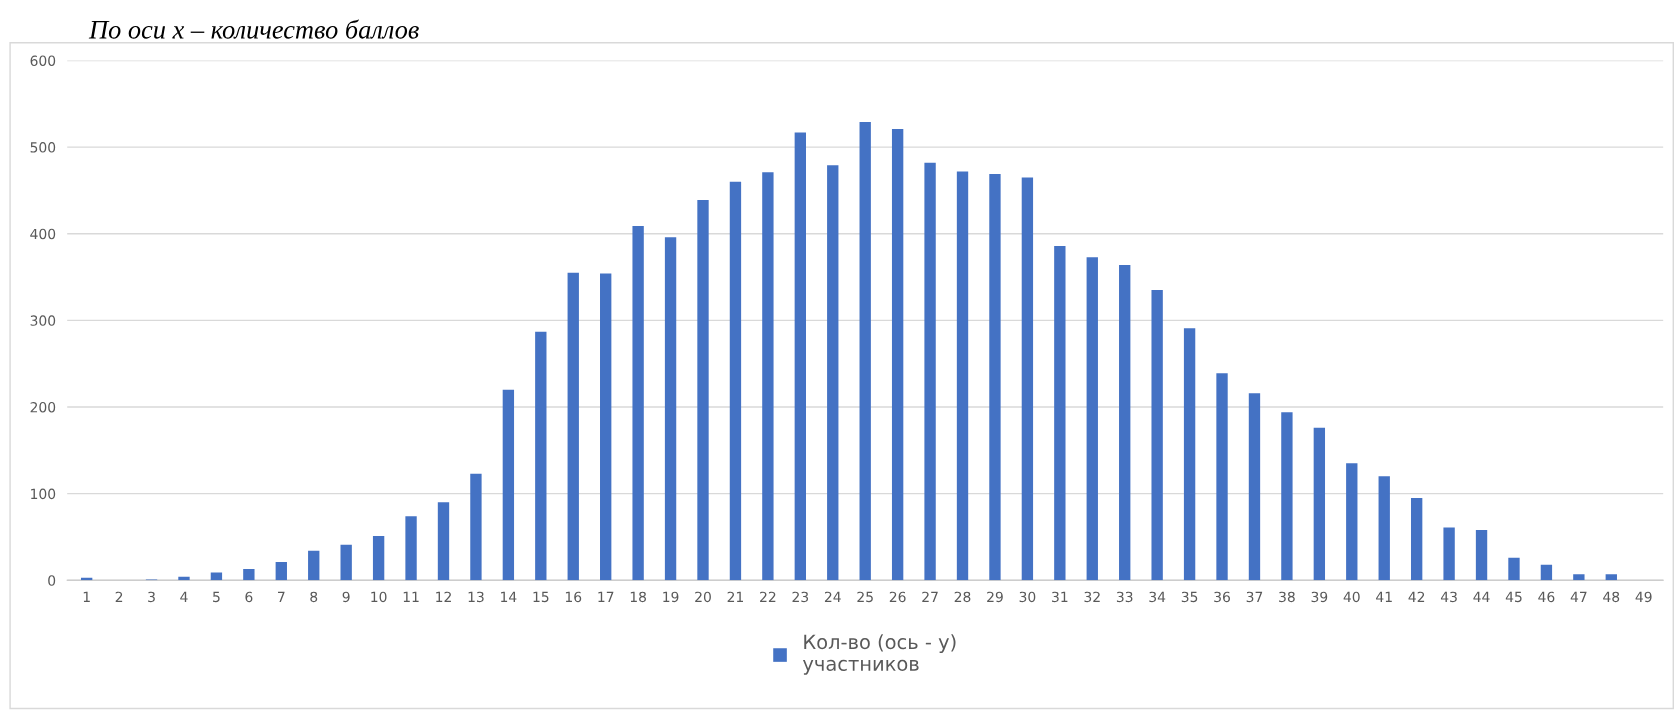  What do you see at coordinates (638, 597) in the screenshot?
I see `x-tick-label: 18` at bounding box center [638, 597].